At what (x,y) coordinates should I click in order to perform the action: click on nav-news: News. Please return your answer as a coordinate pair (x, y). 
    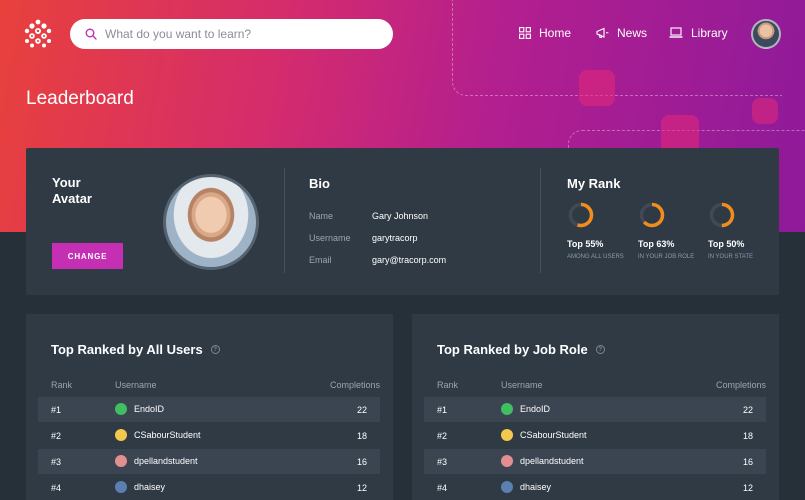
    Looking at the image, I should click on (621, 33).